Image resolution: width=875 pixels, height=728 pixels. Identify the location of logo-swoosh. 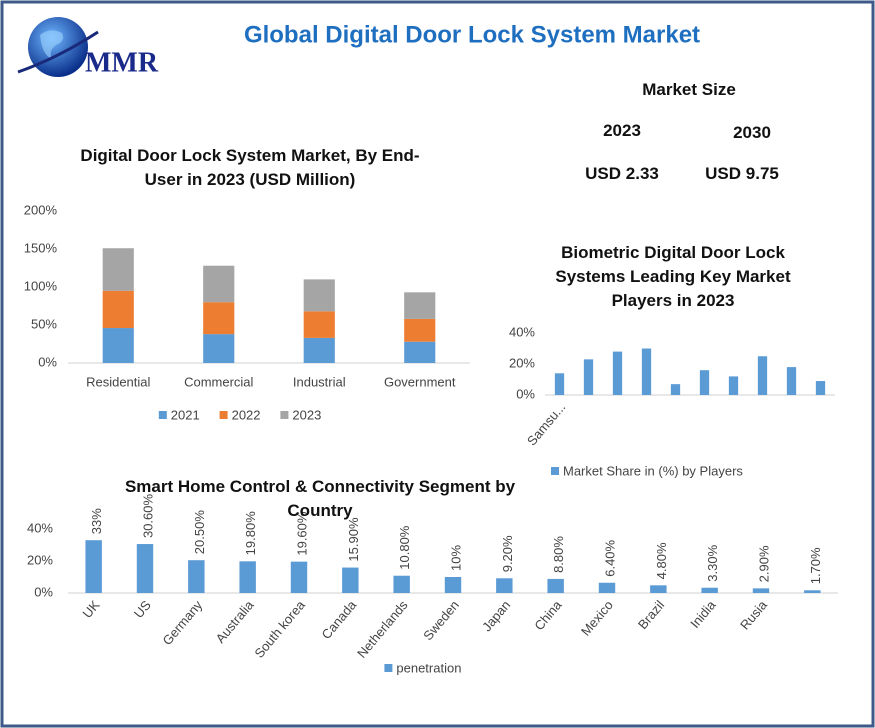
(58, 52).